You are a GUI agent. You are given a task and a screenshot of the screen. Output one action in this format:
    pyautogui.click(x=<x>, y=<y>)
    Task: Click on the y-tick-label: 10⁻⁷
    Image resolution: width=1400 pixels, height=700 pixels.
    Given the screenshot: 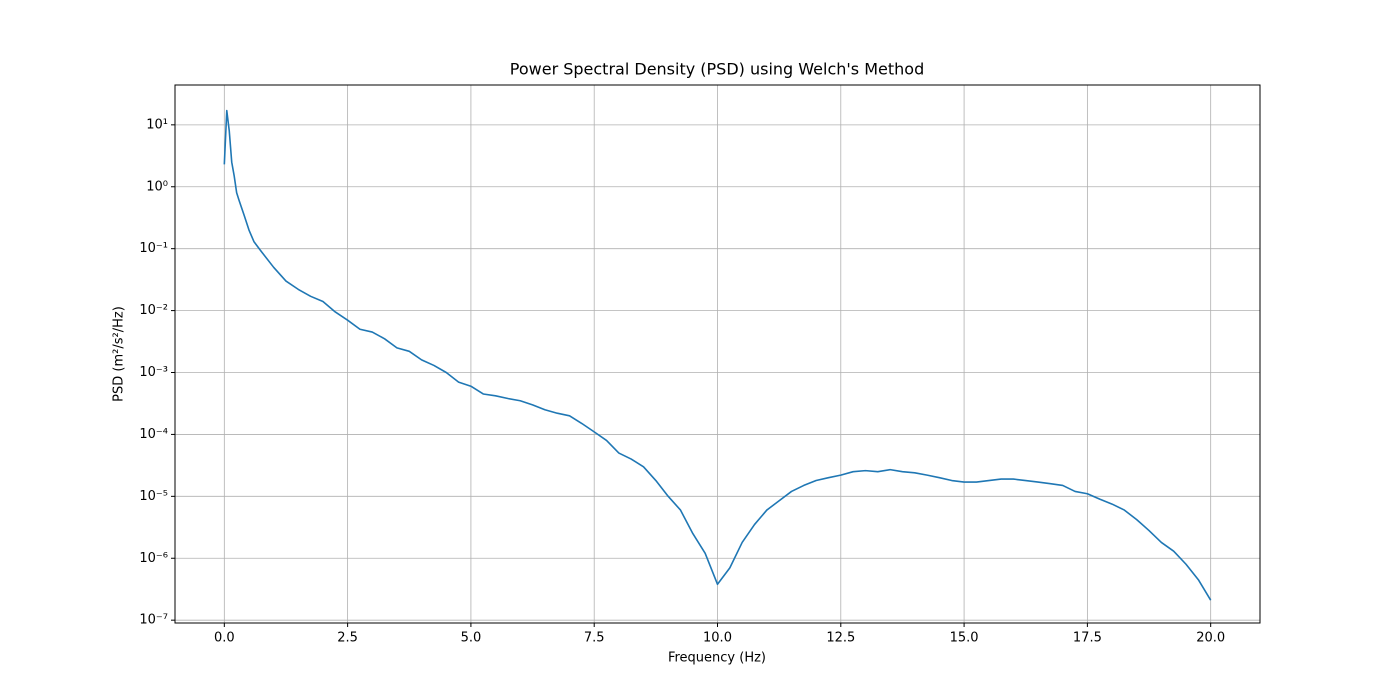 What is the action you would take?
    pyautogui.click(x=153, y=620)
    